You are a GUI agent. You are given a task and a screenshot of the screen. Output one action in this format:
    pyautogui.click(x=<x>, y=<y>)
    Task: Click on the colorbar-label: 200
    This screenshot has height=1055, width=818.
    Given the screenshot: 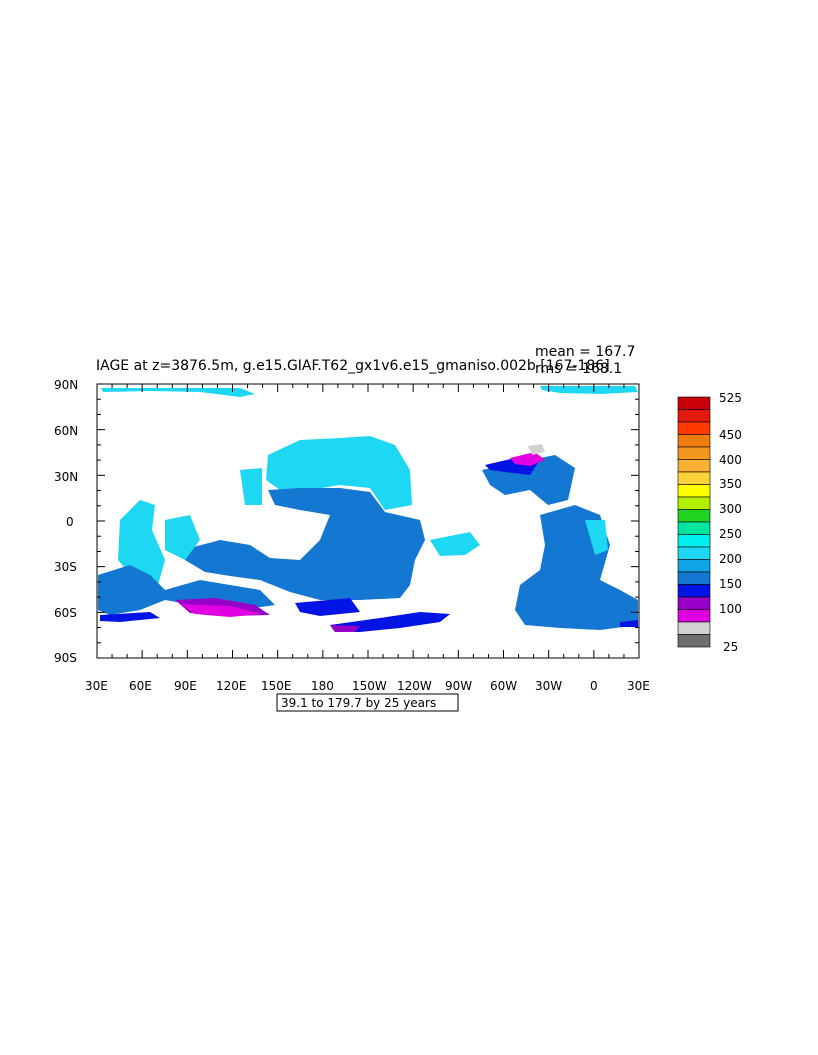 What is the action you would take?
    pyautogui.click(x=730, y=559)
    